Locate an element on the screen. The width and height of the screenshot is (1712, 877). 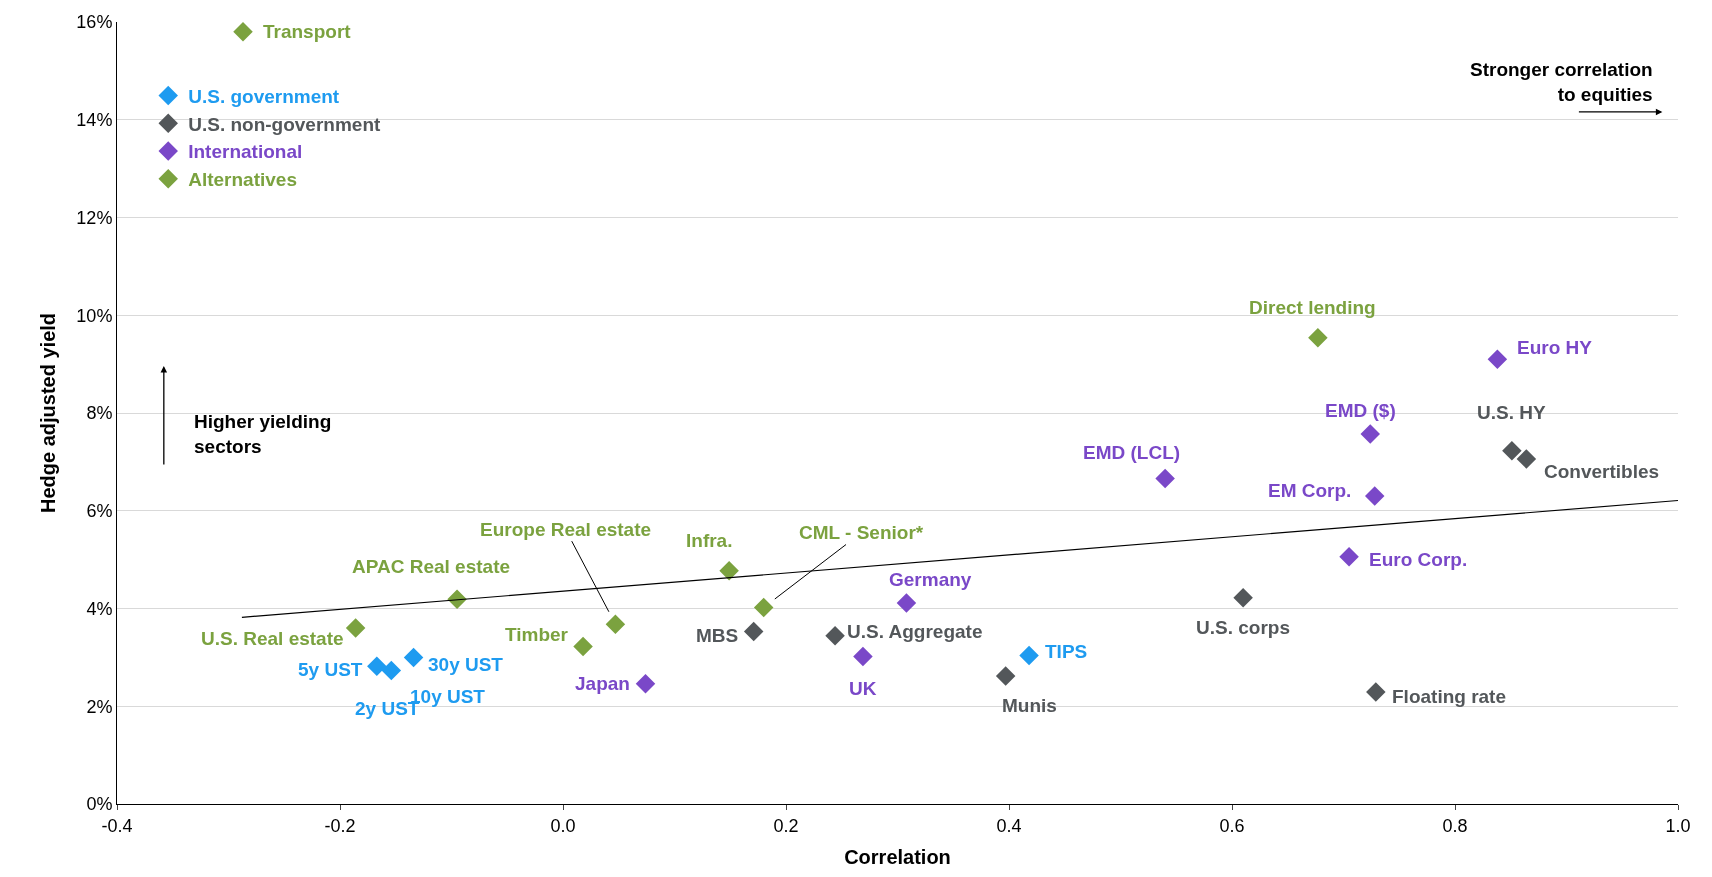
y-tick-label: 14% is located at coordinates (94, 120).